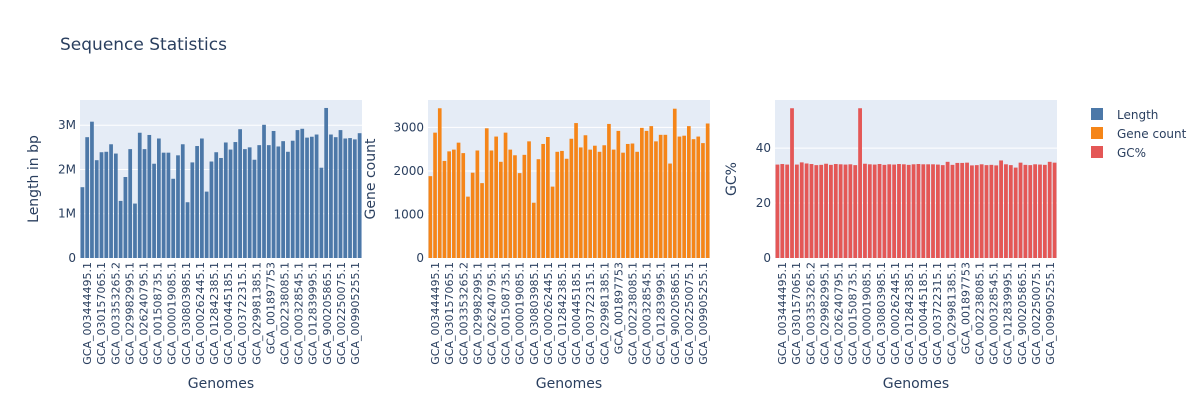 The image size is (1200, 404). I want to click on legend-item-2: Gene count, so click(1139, 134).